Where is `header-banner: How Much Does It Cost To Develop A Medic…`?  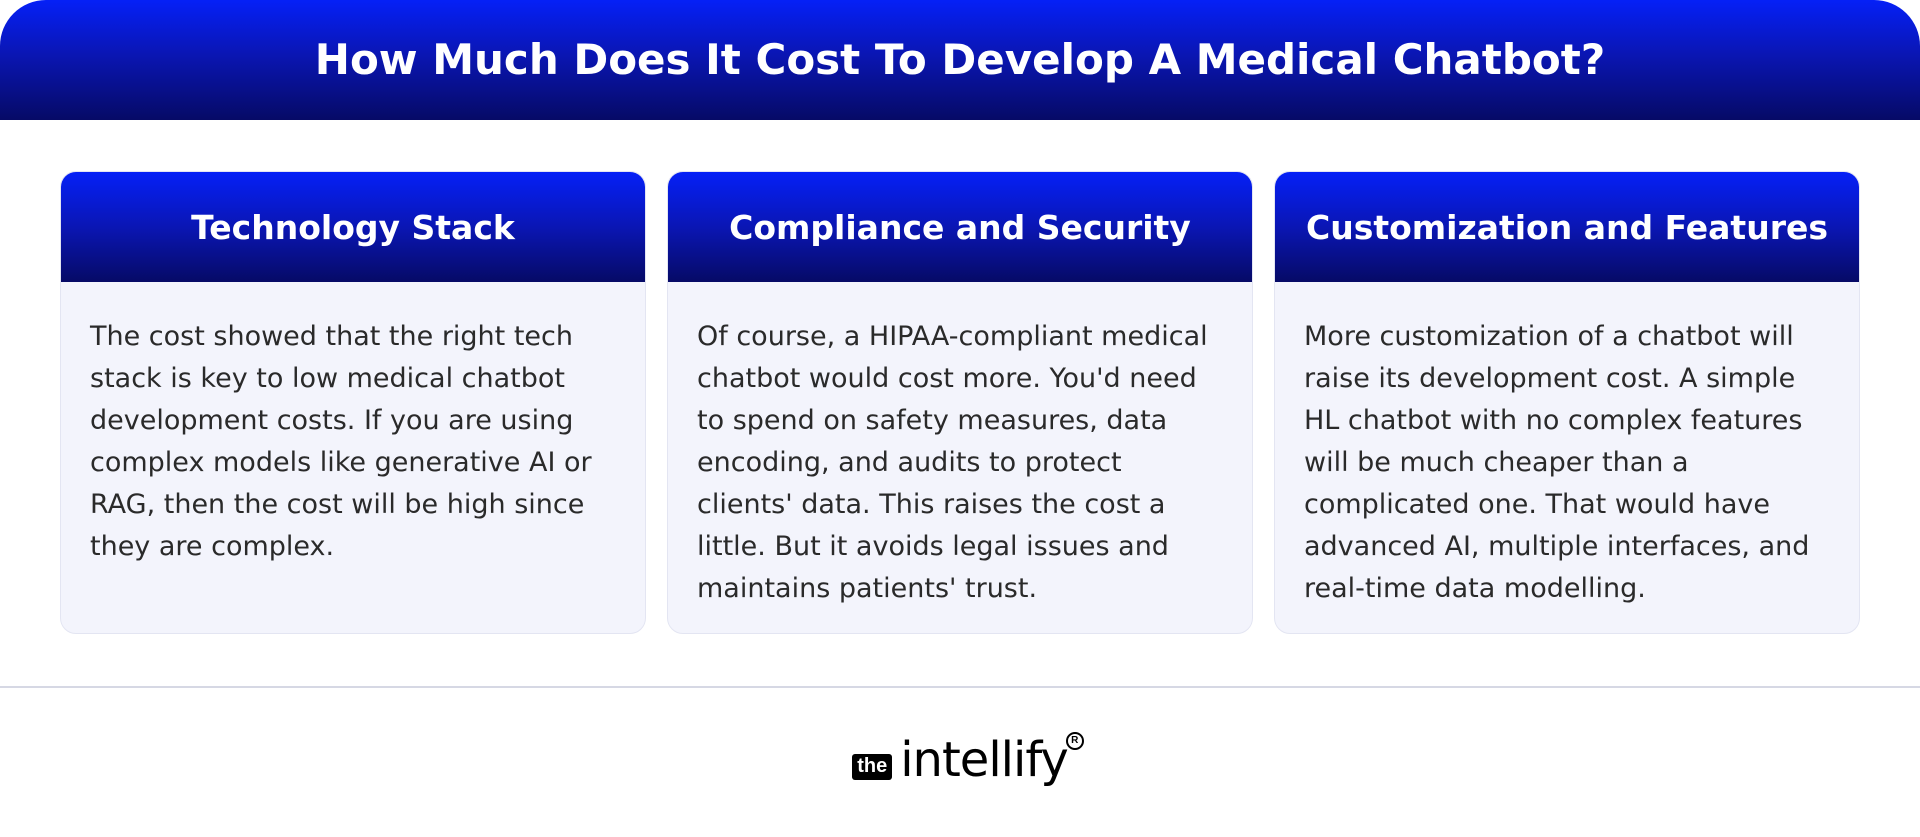 header-banner: How Much Does It Cost To Develop A Medic… is located at coordinates (960, 60).